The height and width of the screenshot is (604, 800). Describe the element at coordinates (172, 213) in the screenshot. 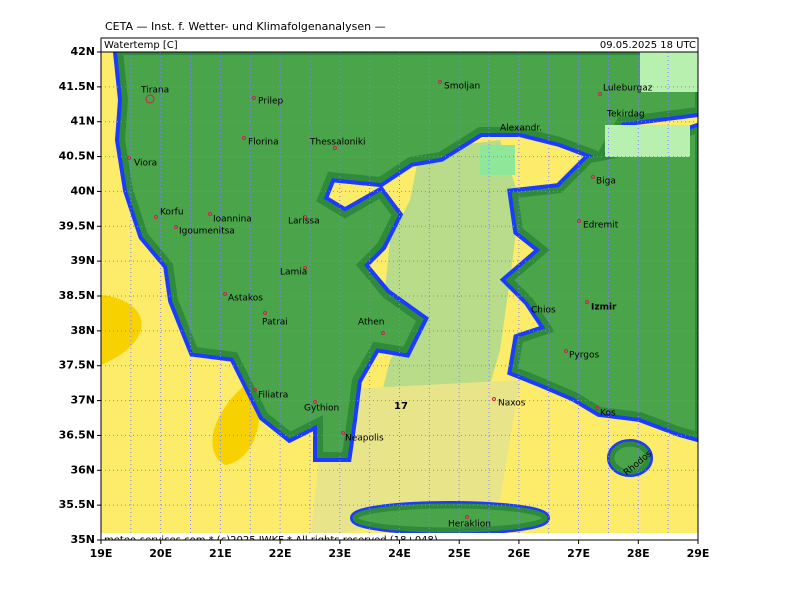

I see `place: Korfu` at that location.